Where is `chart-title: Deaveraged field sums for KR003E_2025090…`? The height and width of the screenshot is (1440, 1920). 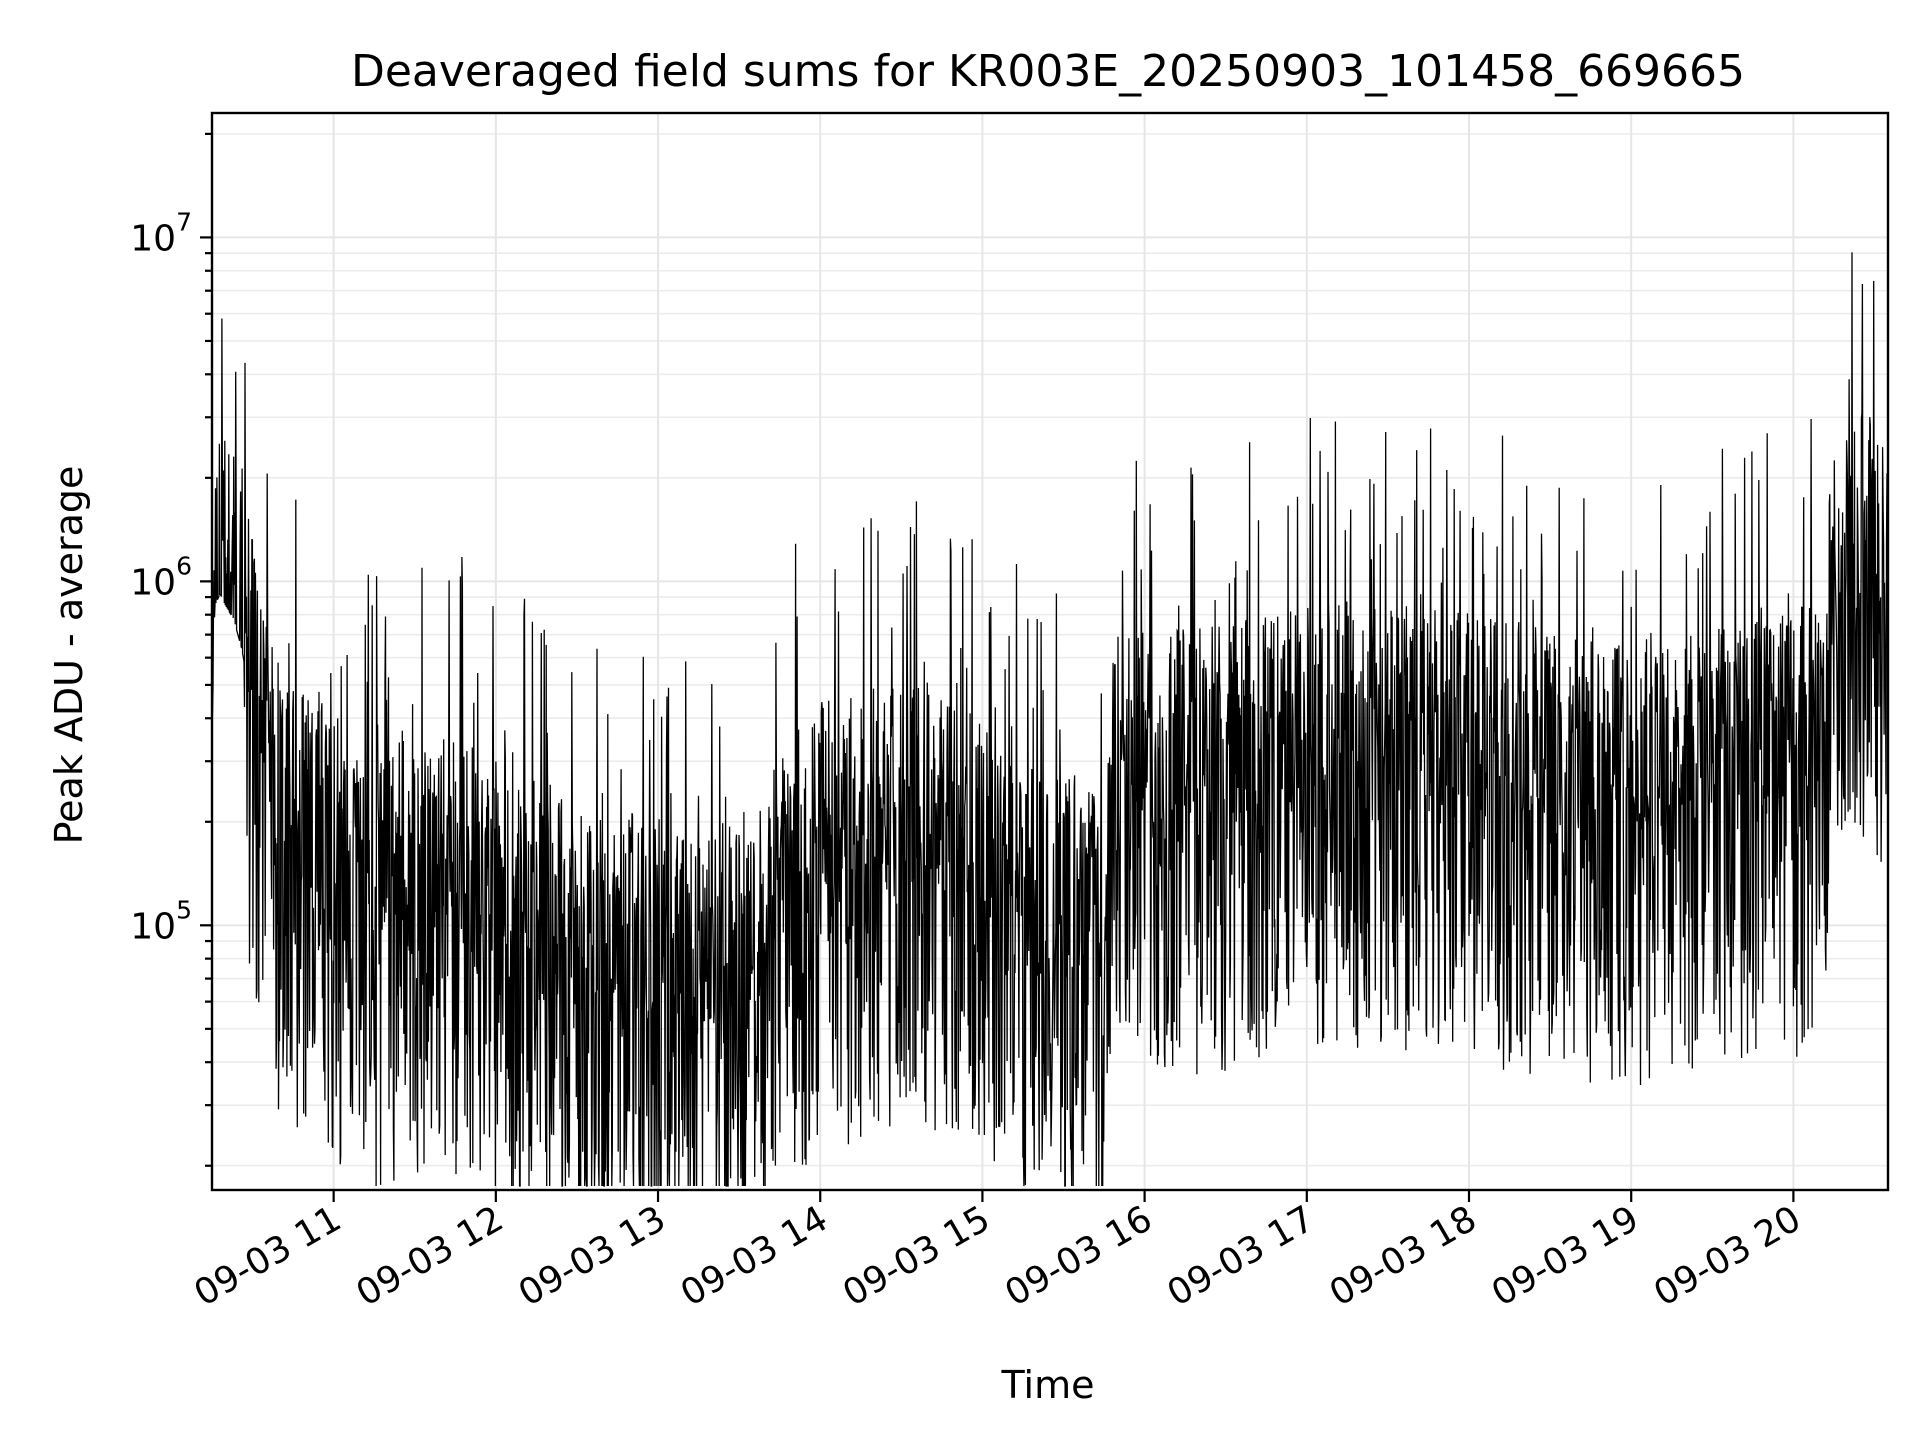 chart-title: Deaveraged field sums for KR003E_2025090… is located at coordinates (1048, 71).